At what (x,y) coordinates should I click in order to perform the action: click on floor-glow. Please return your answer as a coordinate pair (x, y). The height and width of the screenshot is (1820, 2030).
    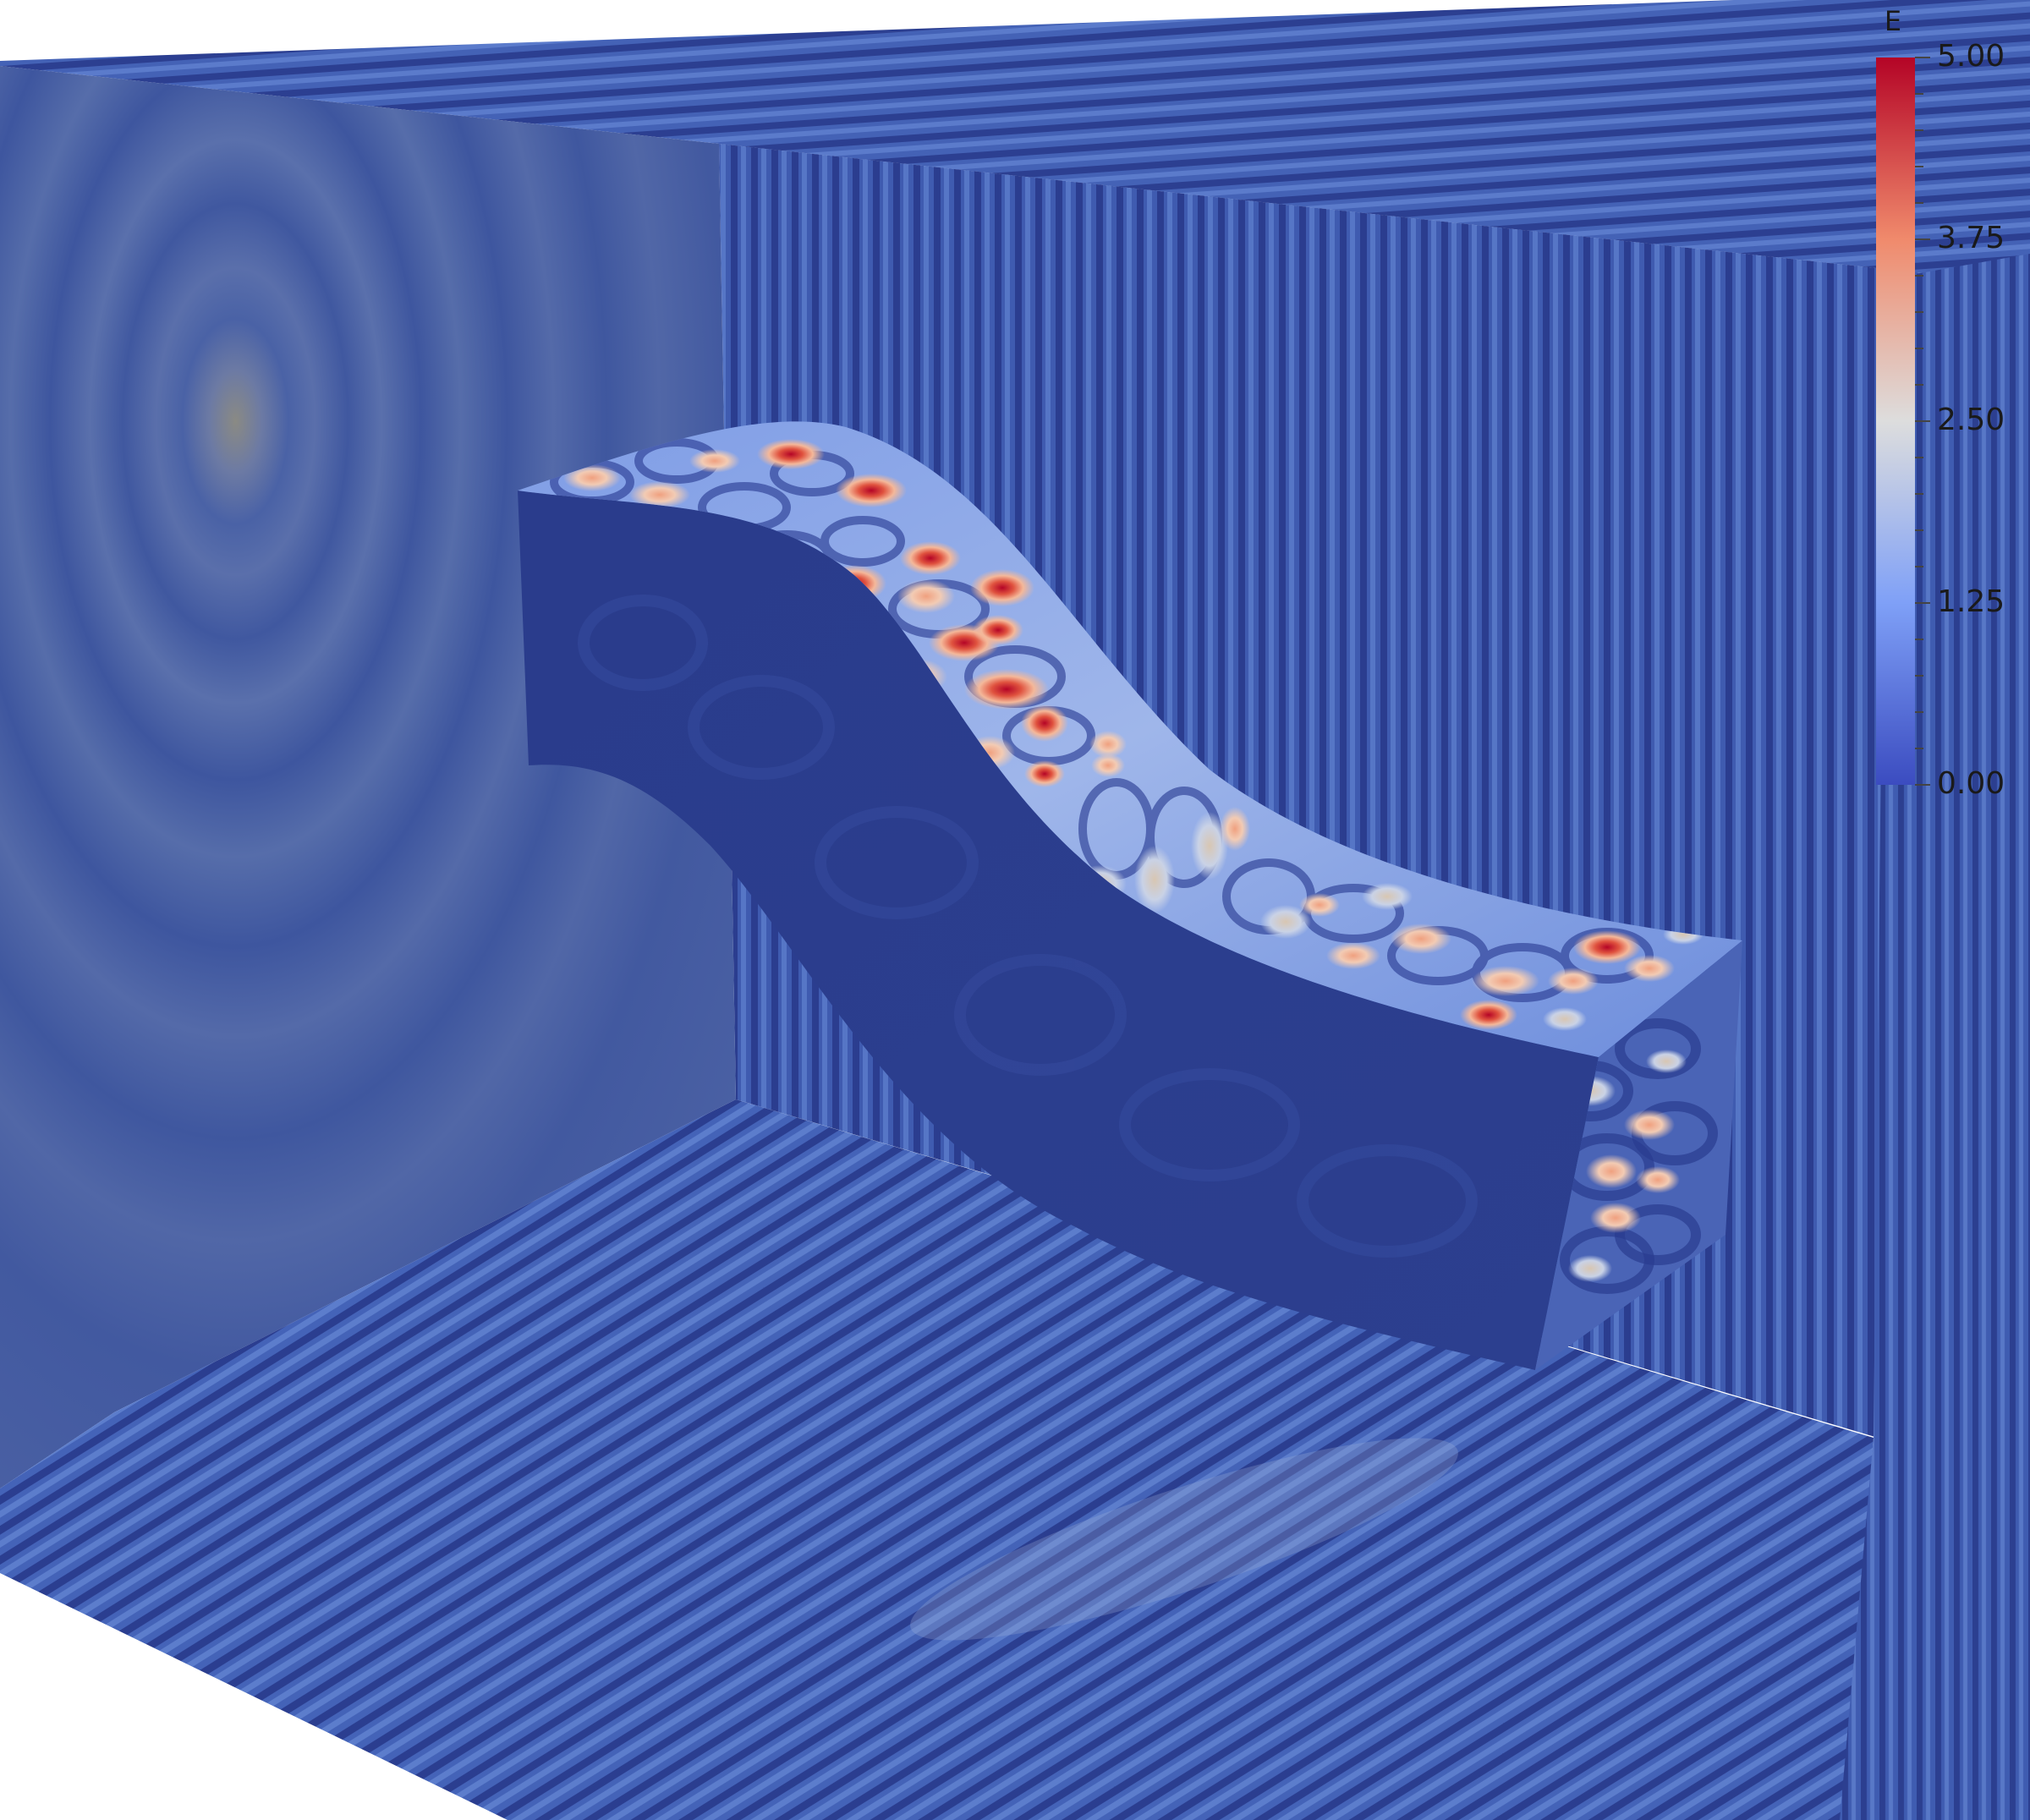
    Looking at the image, I should click on (1184, 1539).